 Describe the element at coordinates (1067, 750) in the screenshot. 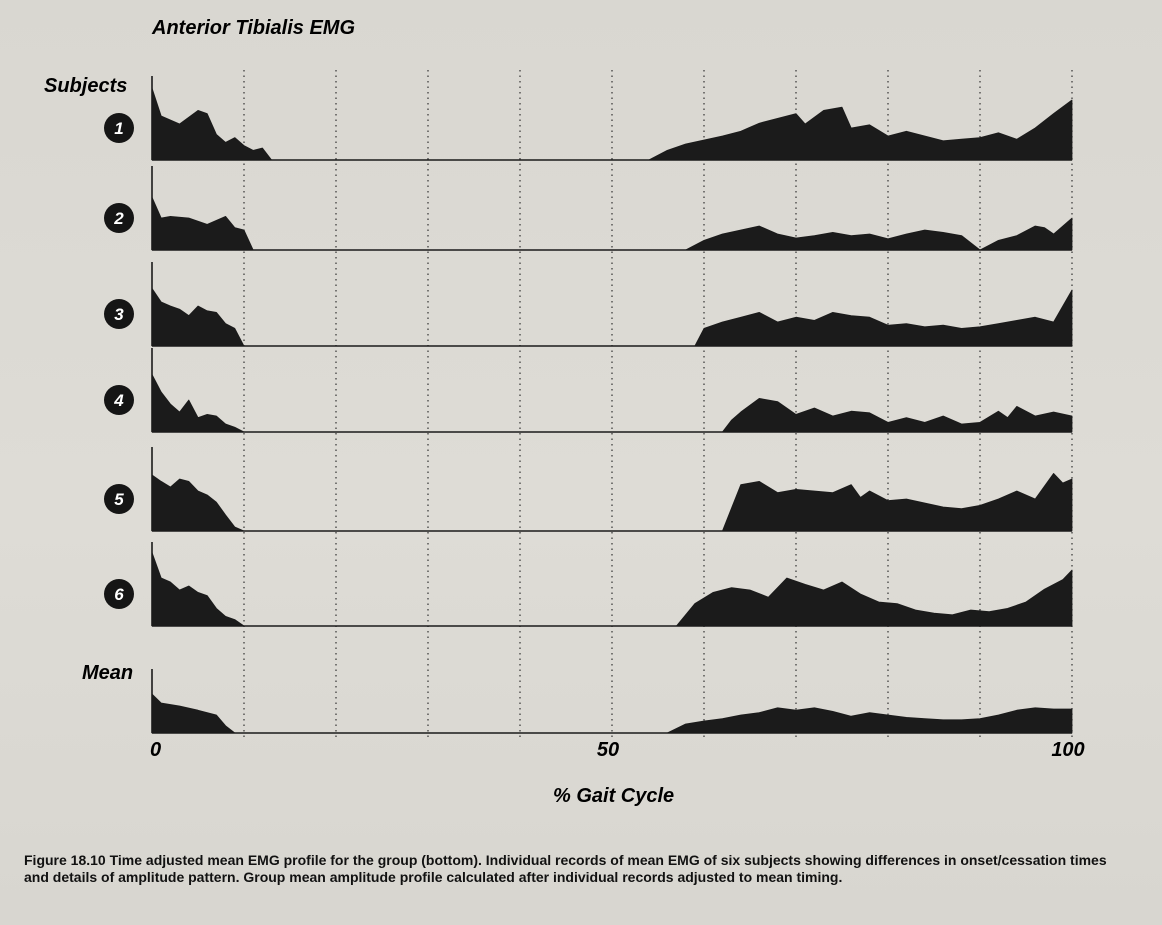

I see `x-tick-100: 100` at that location.